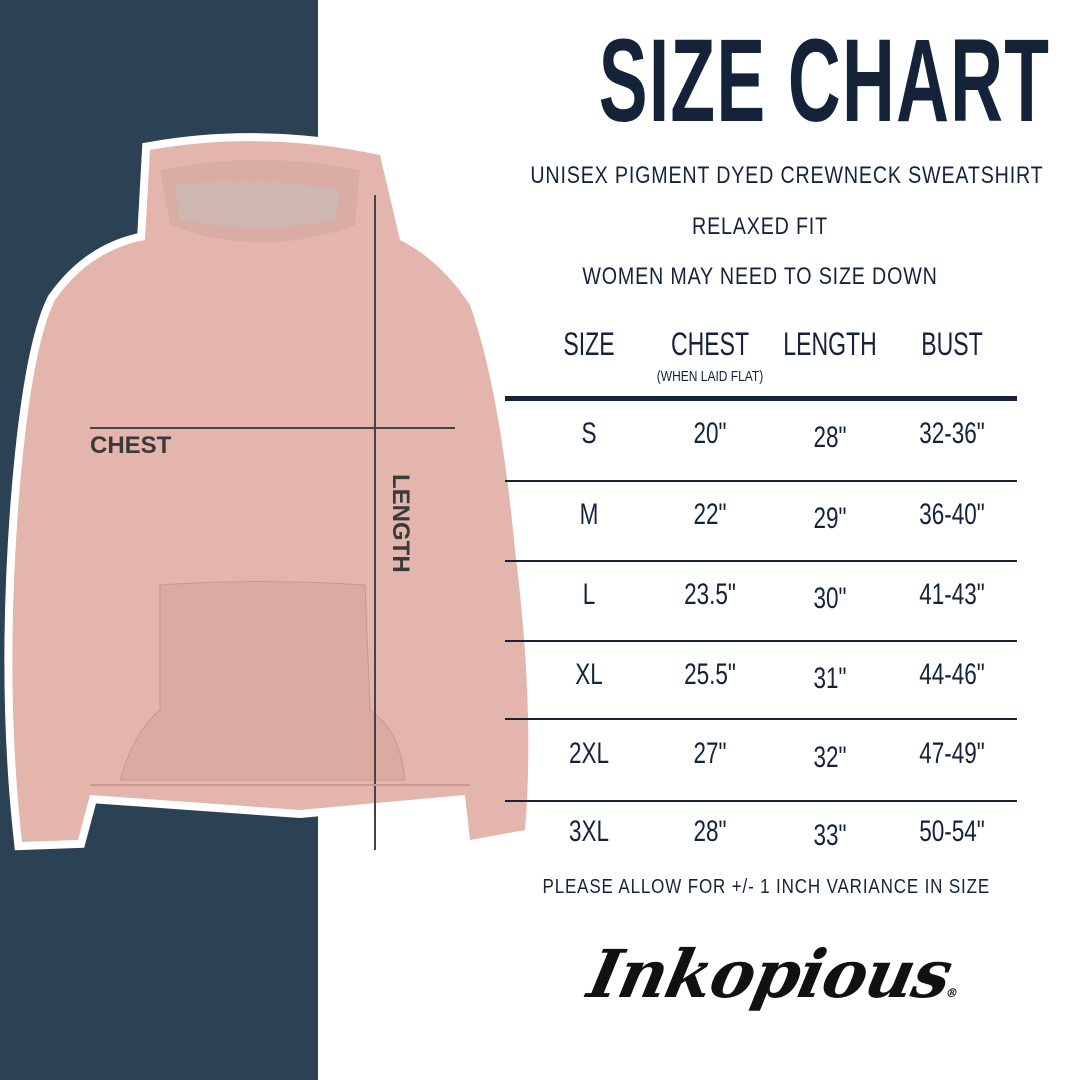  What do you see at coordinates (760, 276) in the screenshot?
I see `sizing-advice: WOMEN MAY NEED TO SIZE DOWN` at bounding box center [760, 276].